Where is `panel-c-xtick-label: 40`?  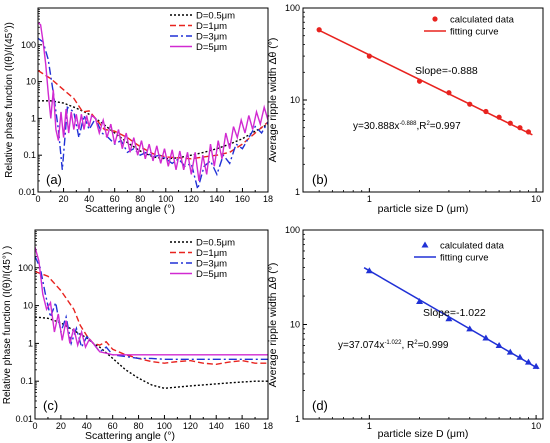
panel-c-xtick-label: 40 is located at coordinates (87, 426).